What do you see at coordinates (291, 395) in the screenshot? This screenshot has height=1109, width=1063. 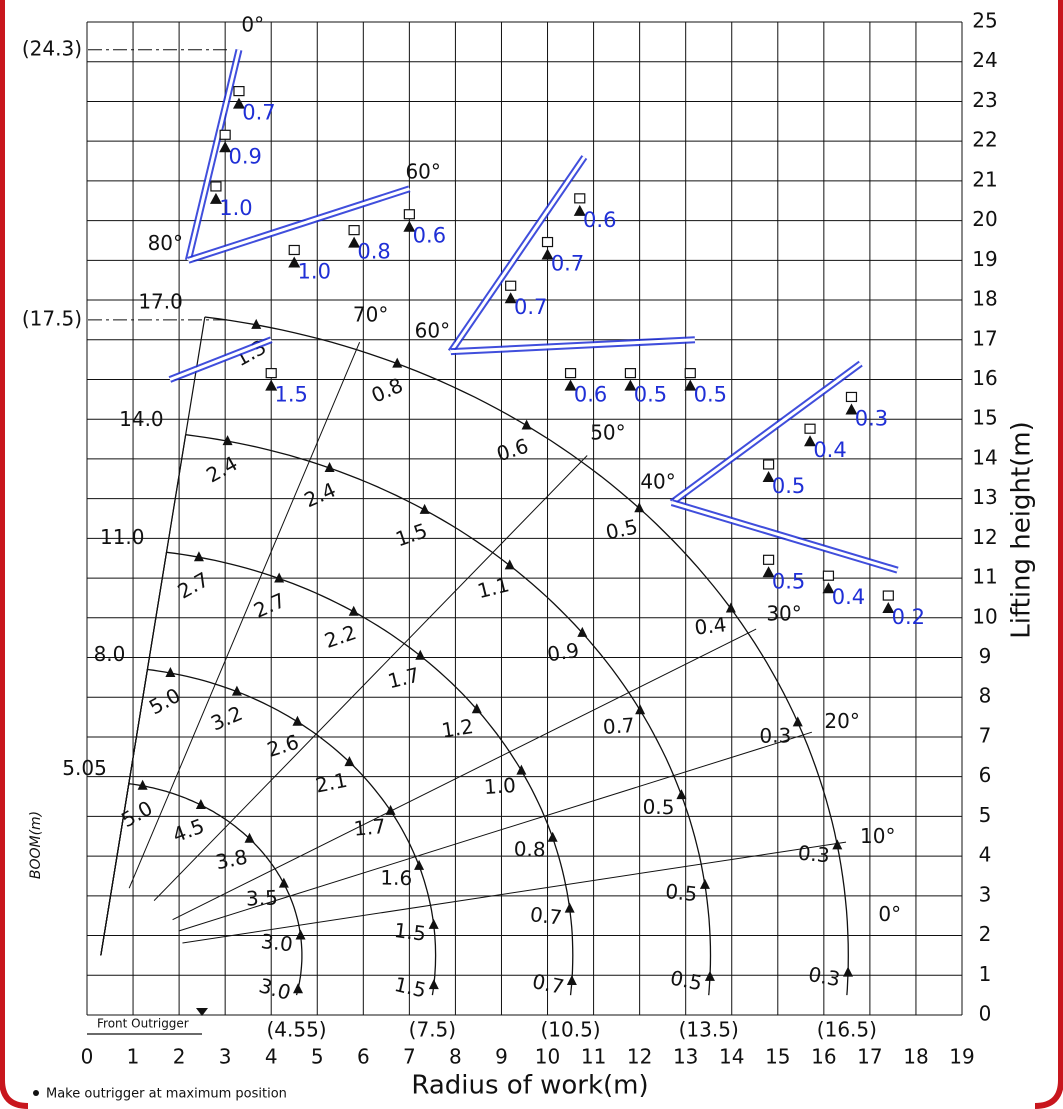 I see `jib-load-label: 1.5` at bounding box center [291, 395].